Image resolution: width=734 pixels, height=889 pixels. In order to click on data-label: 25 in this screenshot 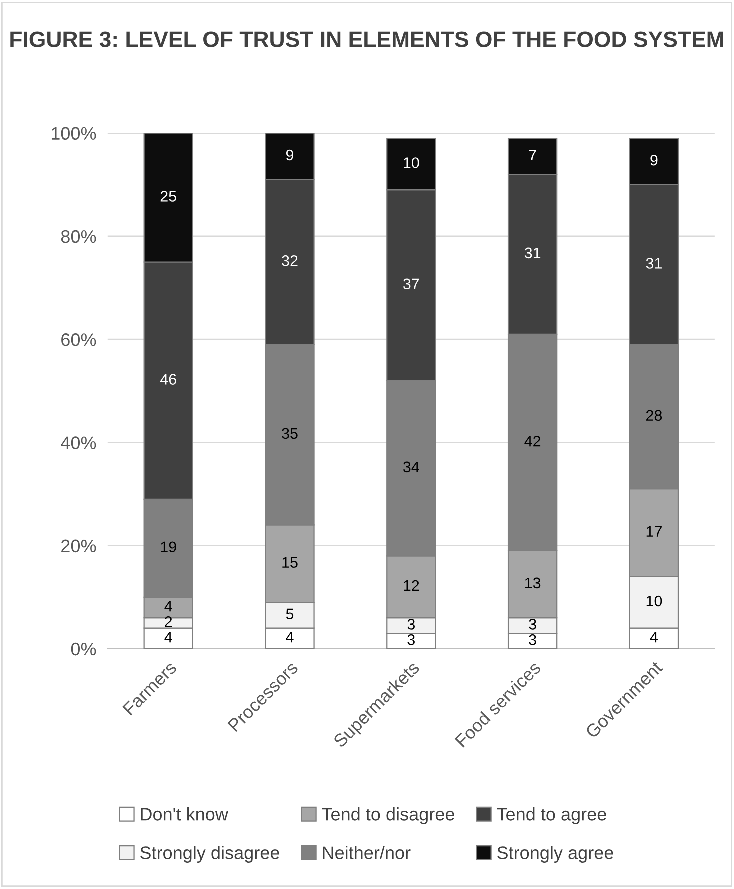, I will do `click(168, 196)`.